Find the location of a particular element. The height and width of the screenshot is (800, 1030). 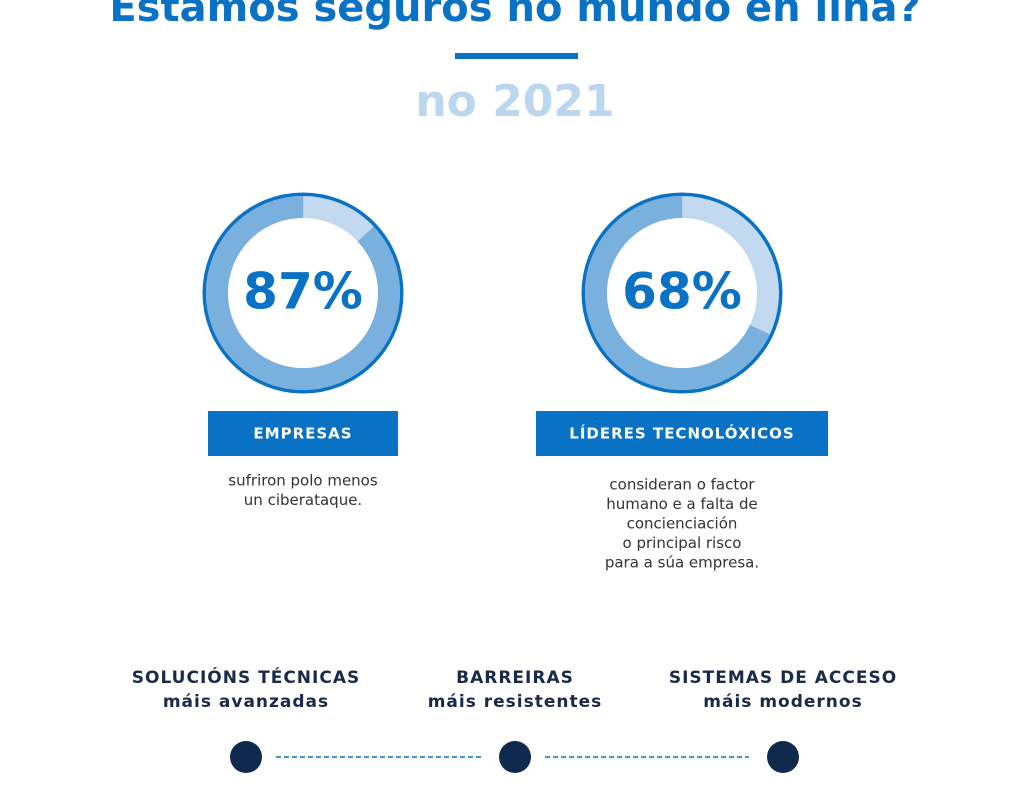

stat-value: 87% is located at coordinates (303, 292).